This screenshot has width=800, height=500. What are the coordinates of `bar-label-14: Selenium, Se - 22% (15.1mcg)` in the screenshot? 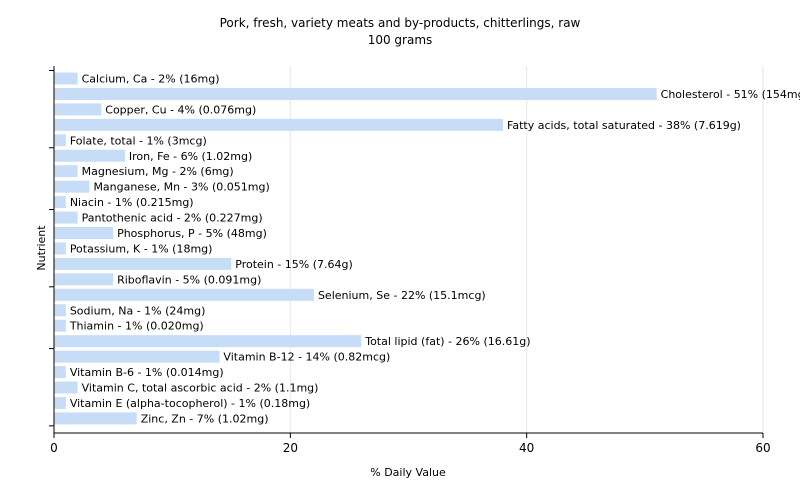 It's located at (402, 295).